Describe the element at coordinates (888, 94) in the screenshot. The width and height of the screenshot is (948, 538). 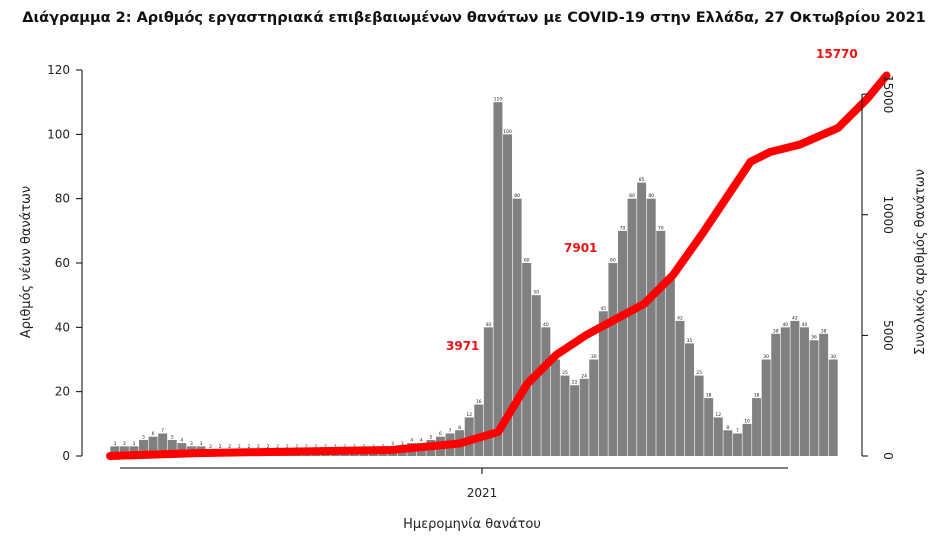
I see `y2-tick-label: 15000` at that location.